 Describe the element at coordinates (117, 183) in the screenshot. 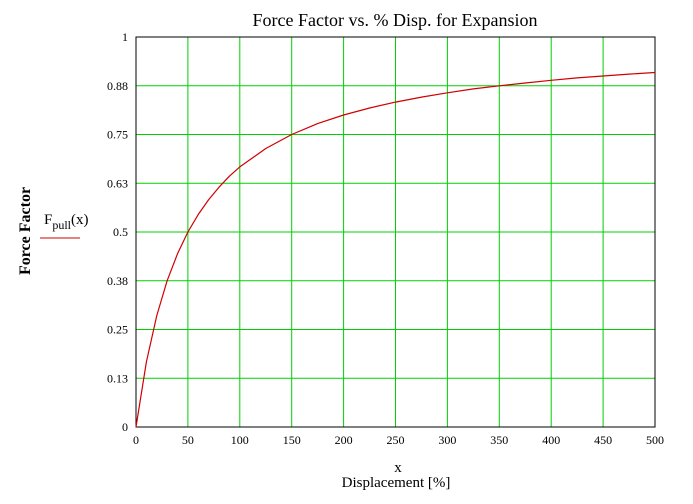

I see `y-tick-label: 0.63` at that location.